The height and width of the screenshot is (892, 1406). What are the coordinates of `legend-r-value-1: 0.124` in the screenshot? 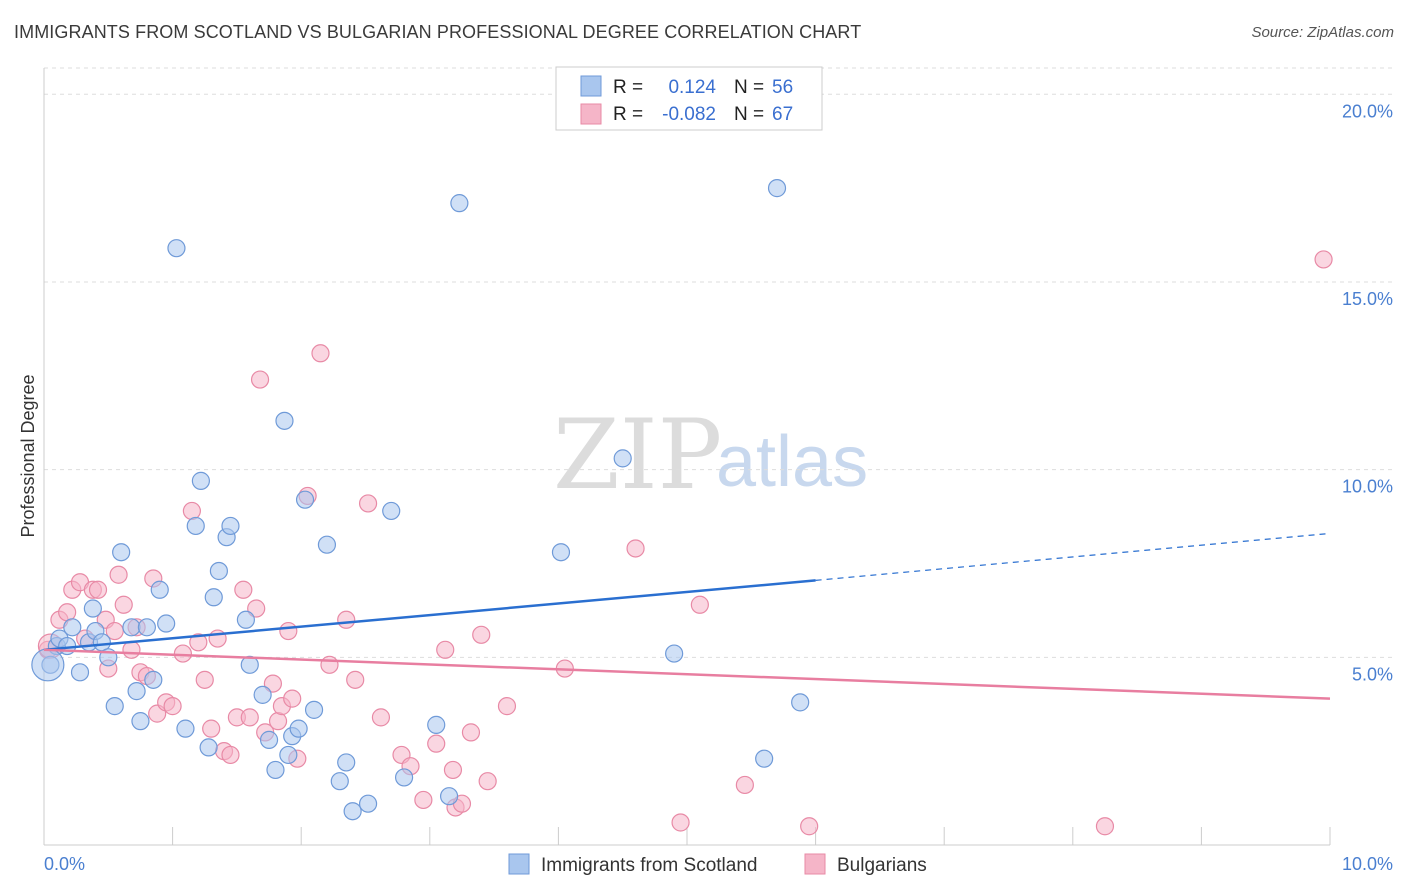 It's located at (692, 87).